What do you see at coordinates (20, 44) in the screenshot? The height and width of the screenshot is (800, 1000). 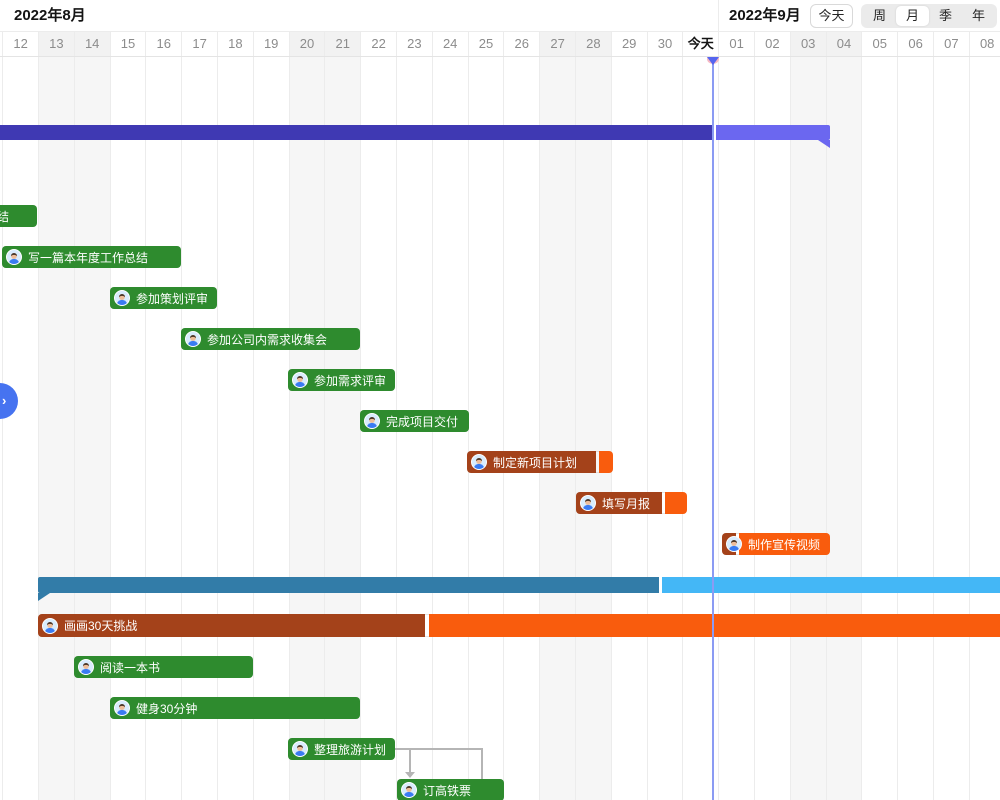 I see `axis-day: 12` at bounding box center [20, 44].